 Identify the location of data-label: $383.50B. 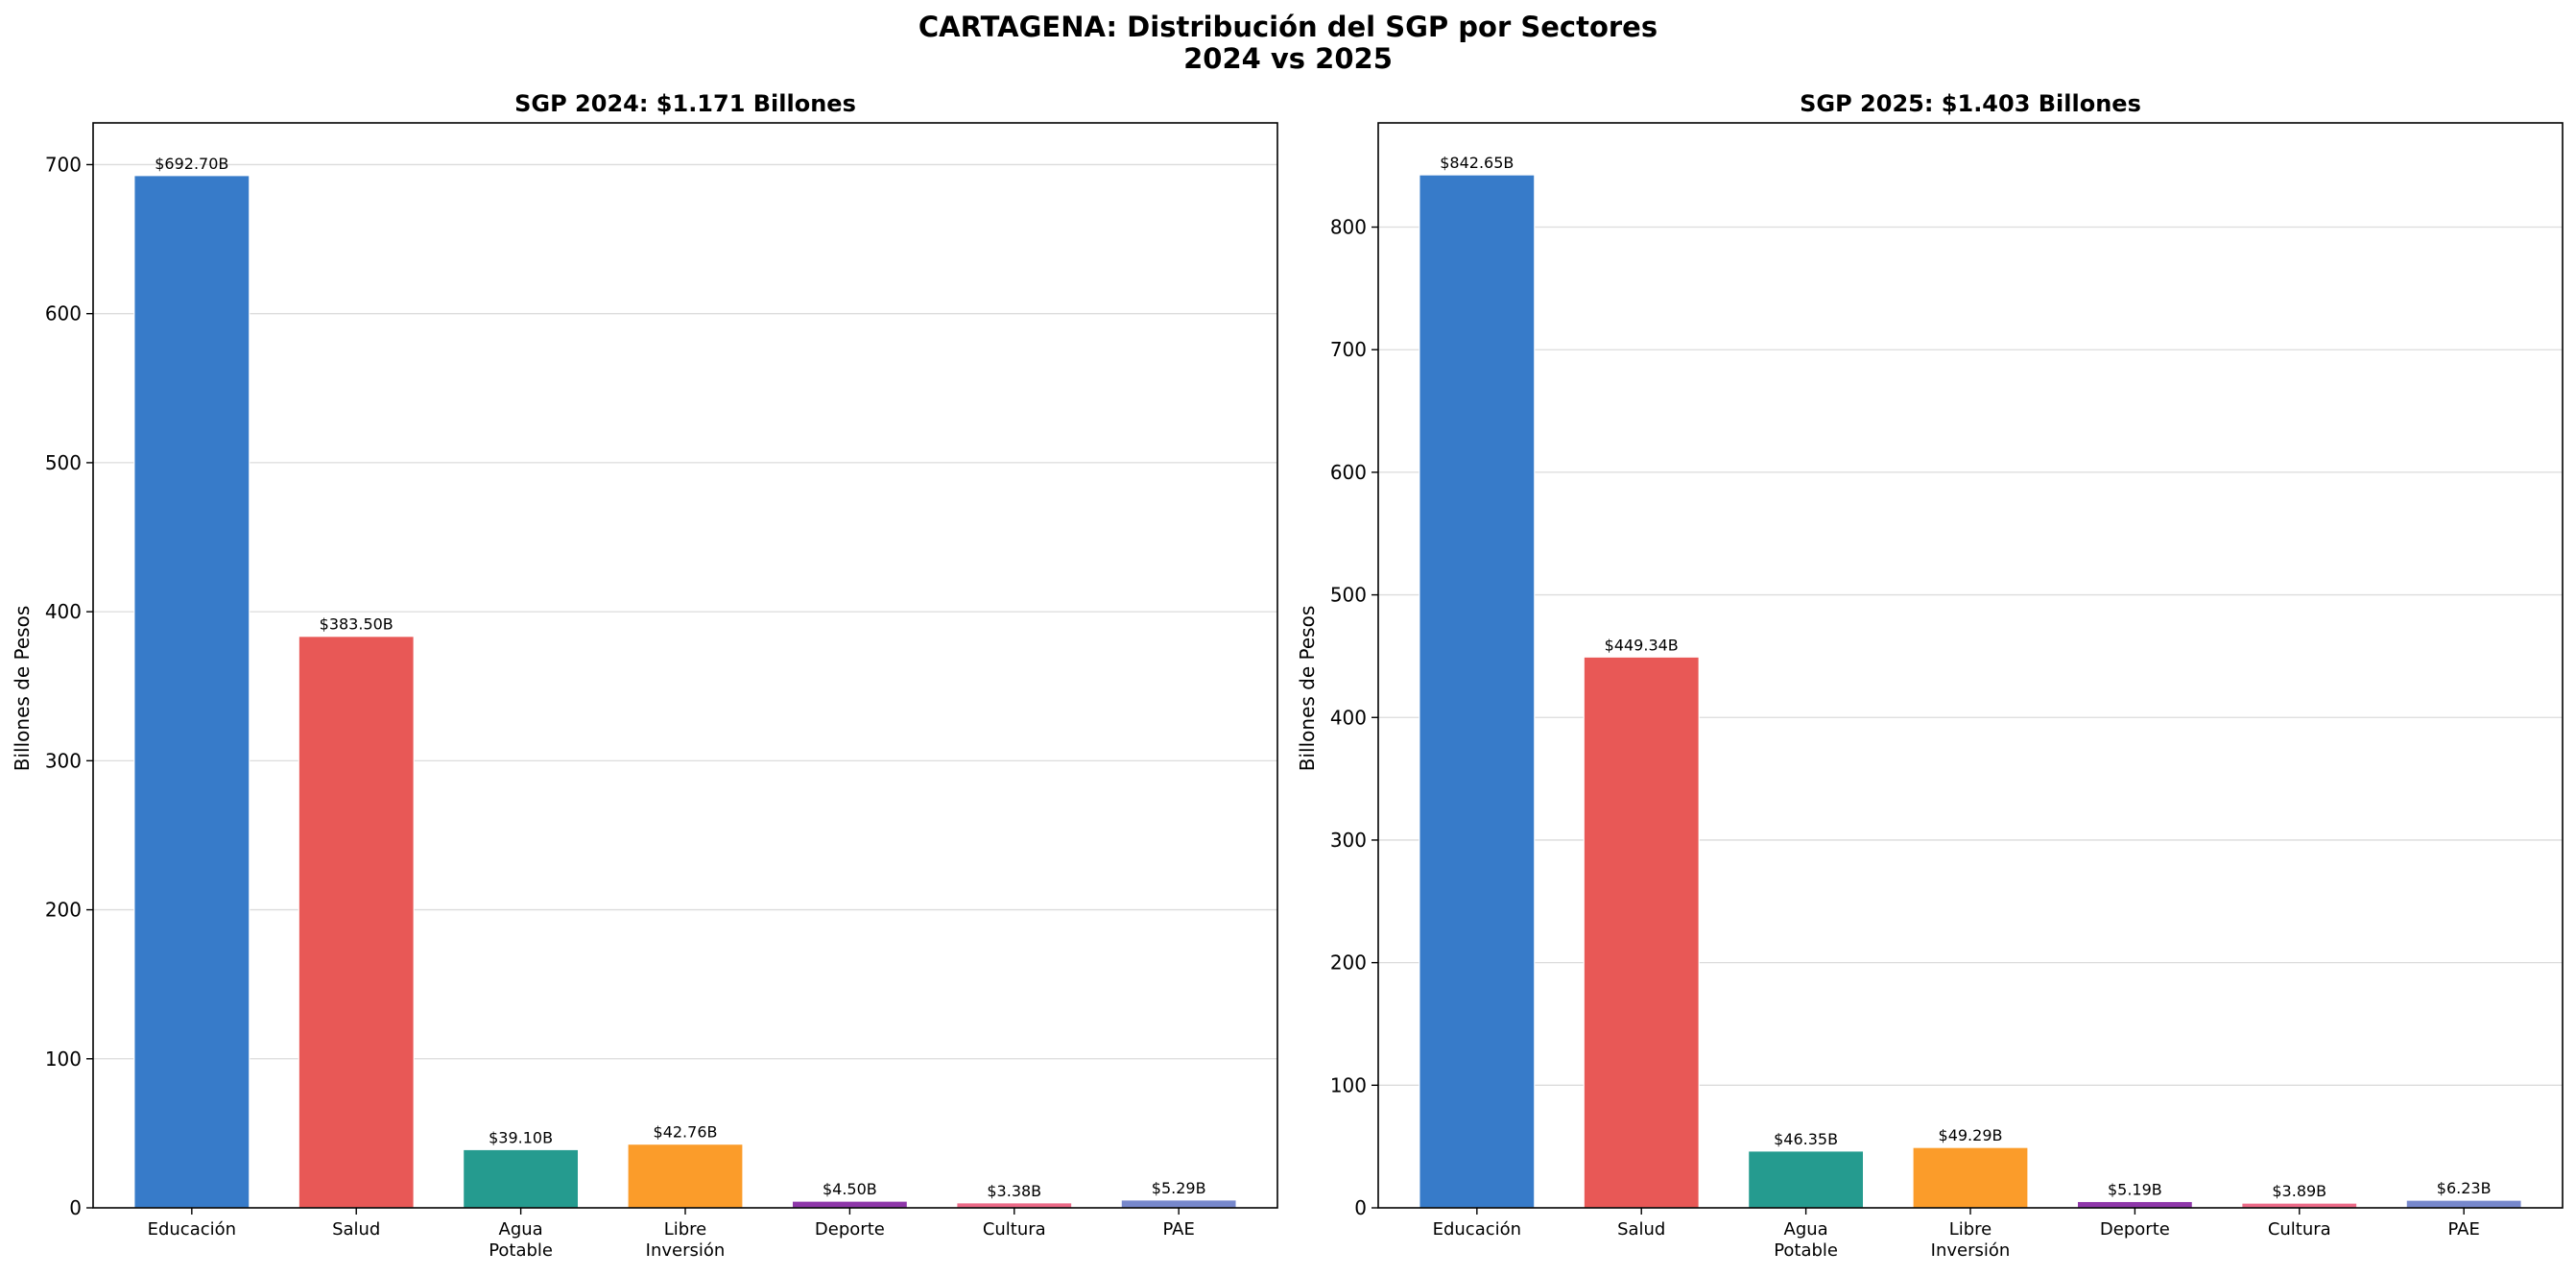
(357, 624).